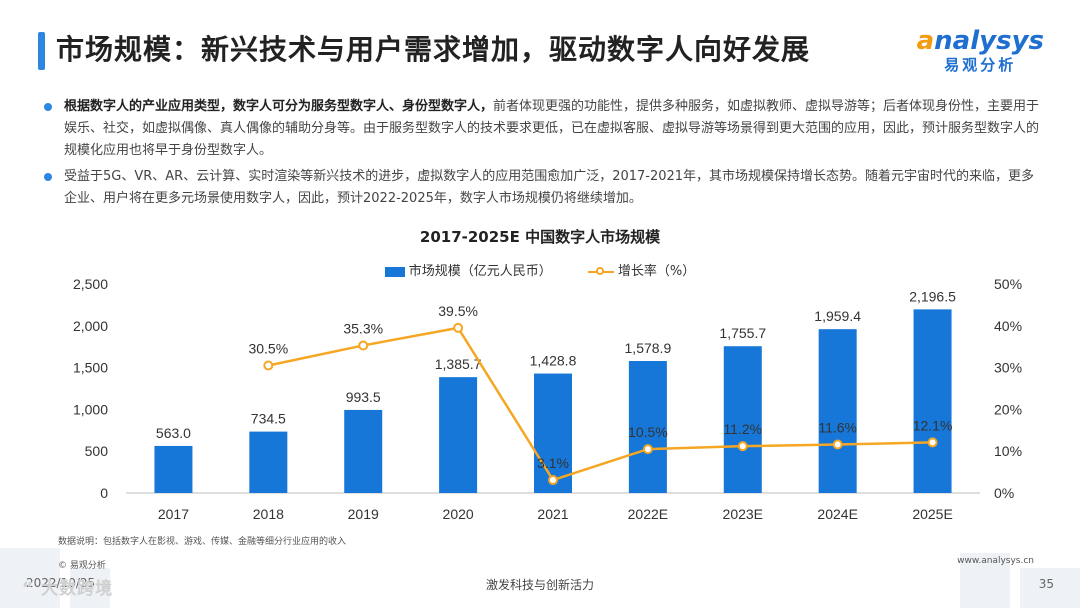  I want to click on bar-value-label: 993.5, so click(363, 397).